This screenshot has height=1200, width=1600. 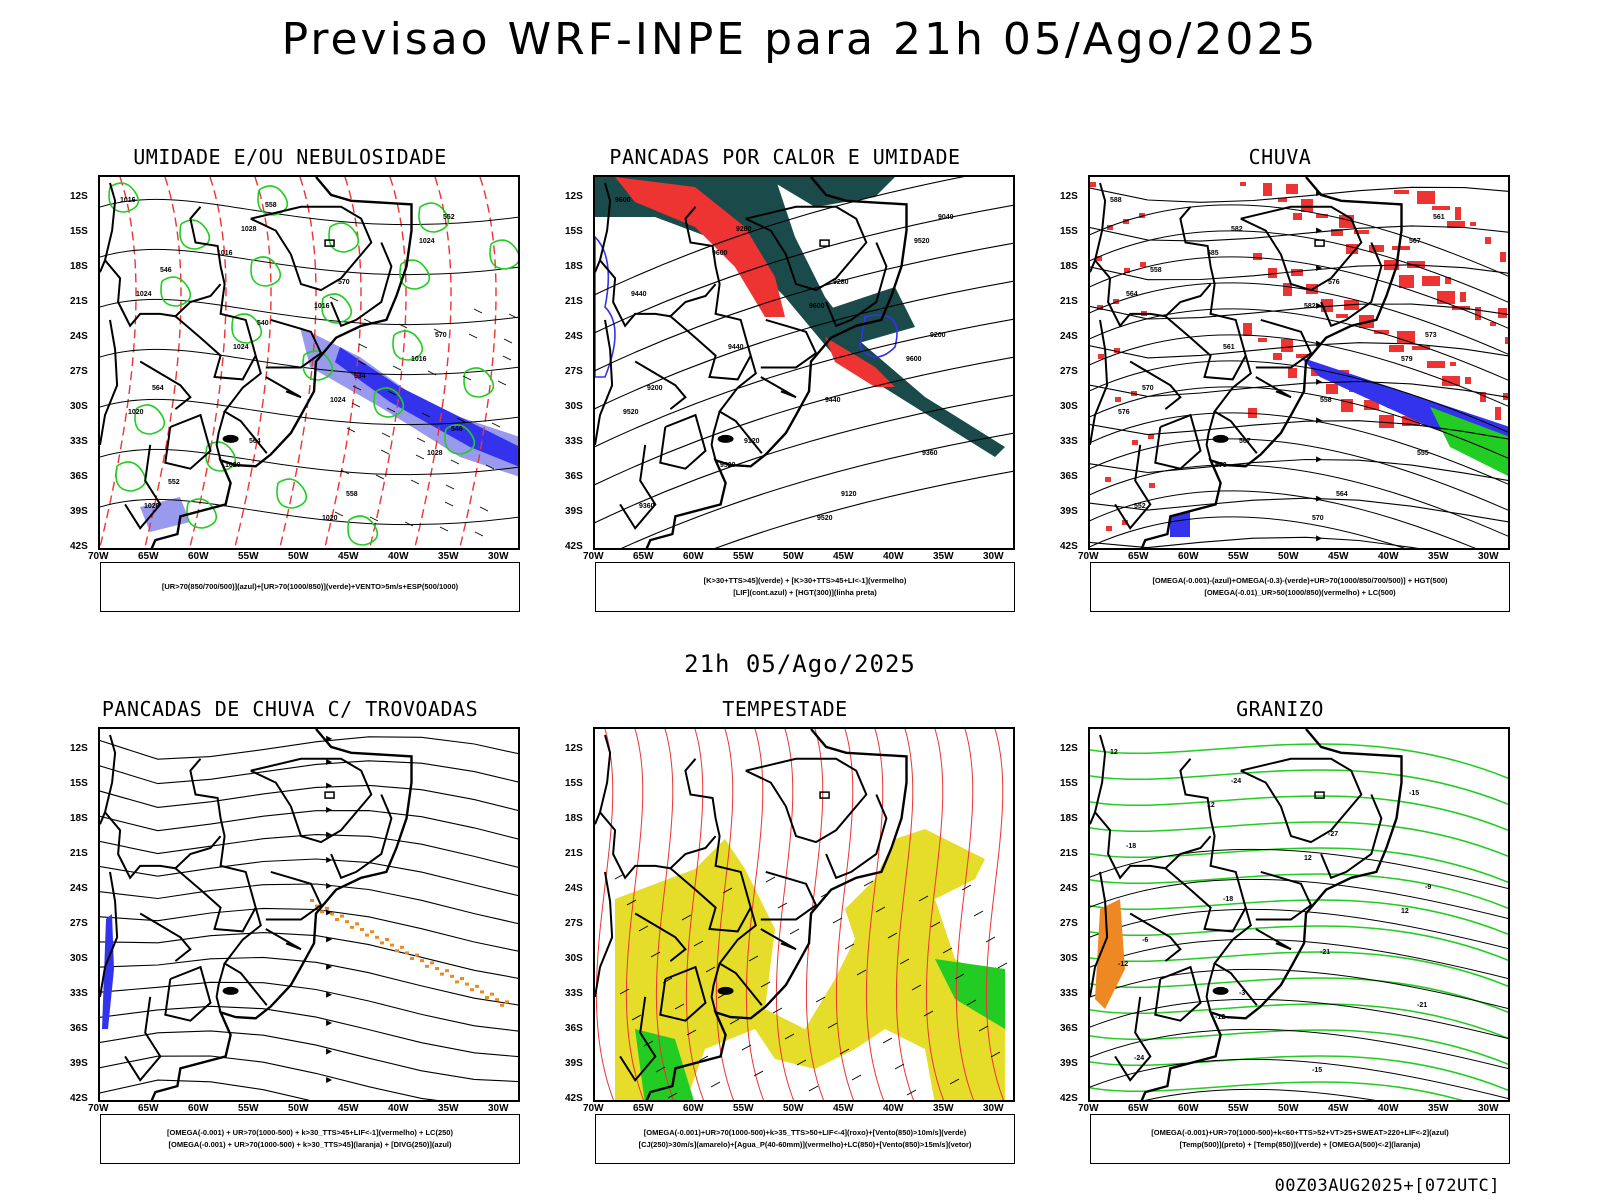 I want to click on longitude-tick-label: 30W, so click(x=993, y=556).